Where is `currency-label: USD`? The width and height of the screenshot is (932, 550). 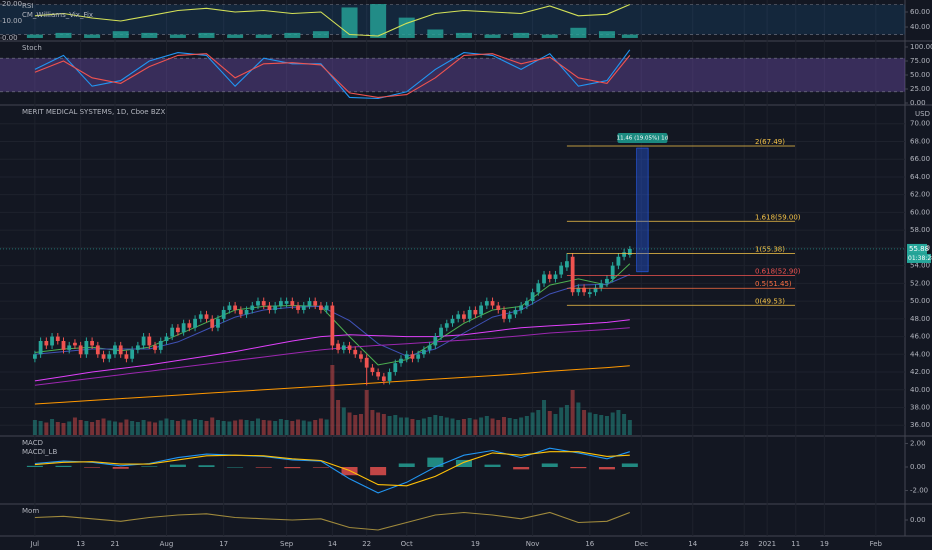 currency-label: USD is located at coordinates (922, 114).